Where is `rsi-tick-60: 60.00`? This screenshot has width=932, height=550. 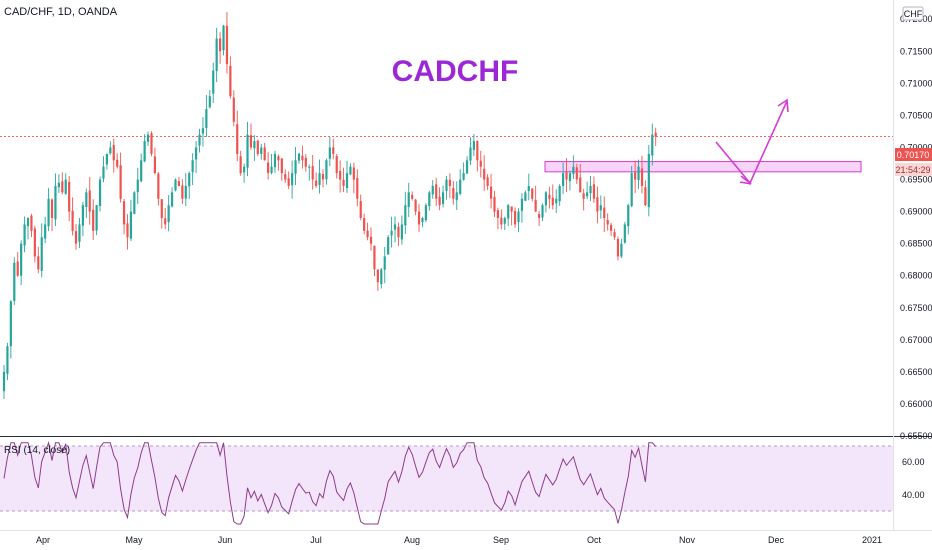
rsi-tick-60: 60.00 is located at coordinates (913, 462).